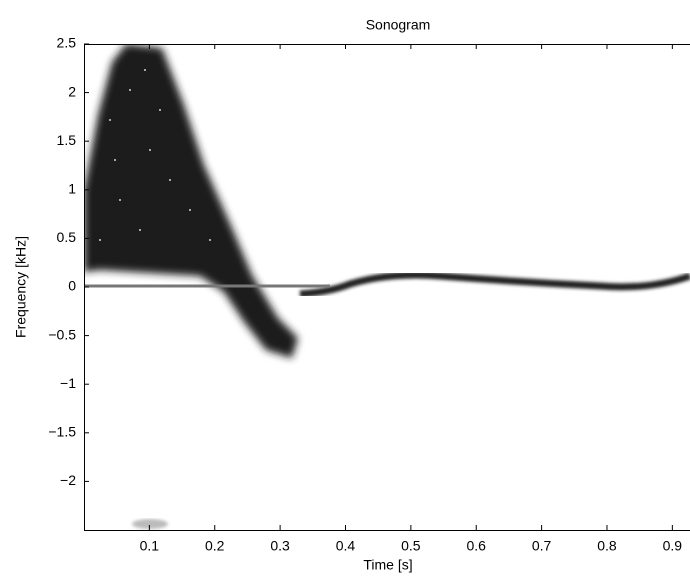  Describe the element at coordinates (72, 286) in the screenshot. I see `y-tick-label: 0` at that location.